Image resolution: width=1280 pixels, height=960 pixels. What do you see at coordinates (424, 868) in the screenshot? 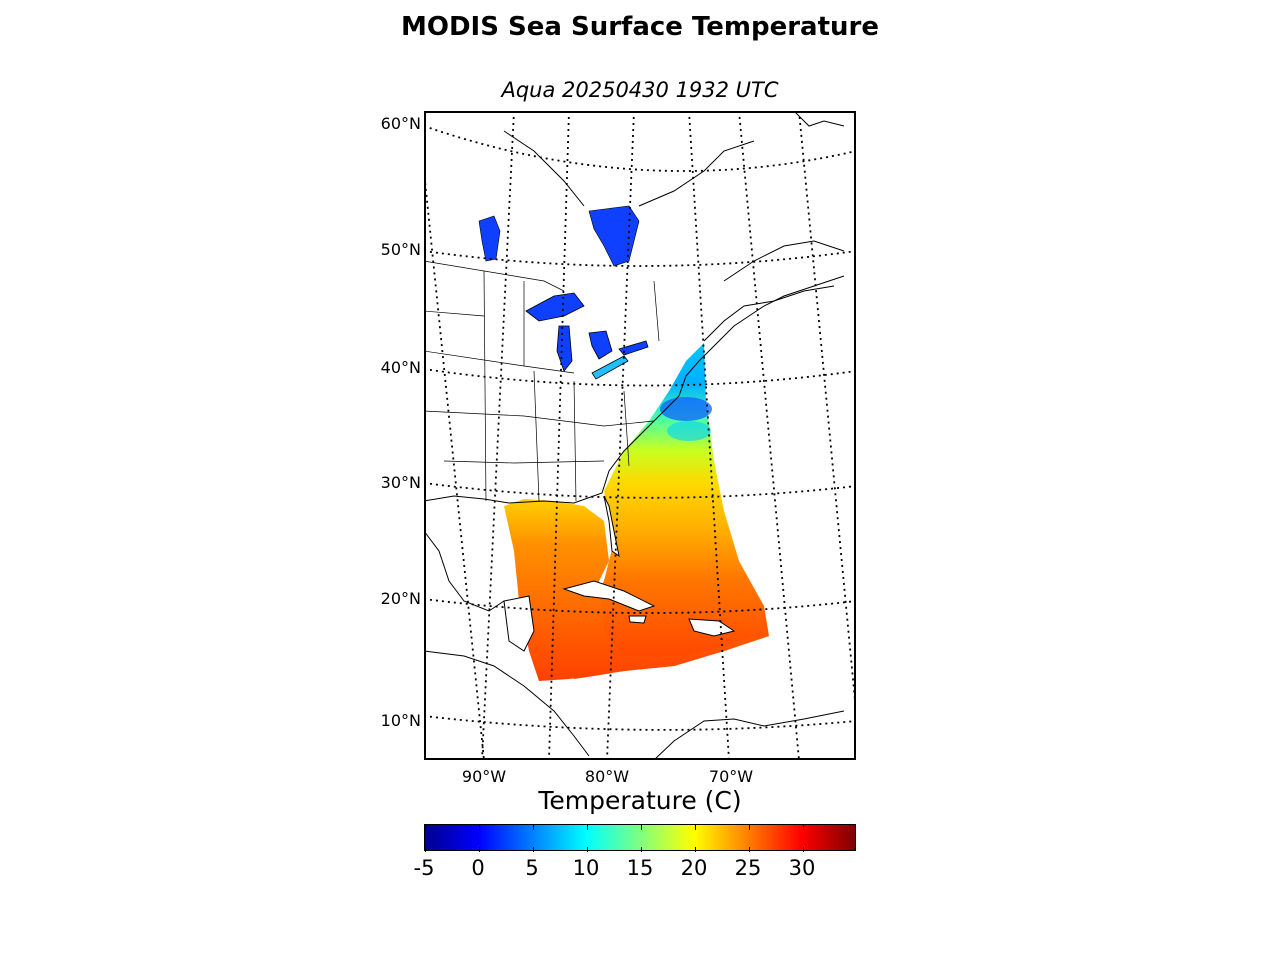
I see `colorbar-tick-label: -5` at bounding box center [424, 868].